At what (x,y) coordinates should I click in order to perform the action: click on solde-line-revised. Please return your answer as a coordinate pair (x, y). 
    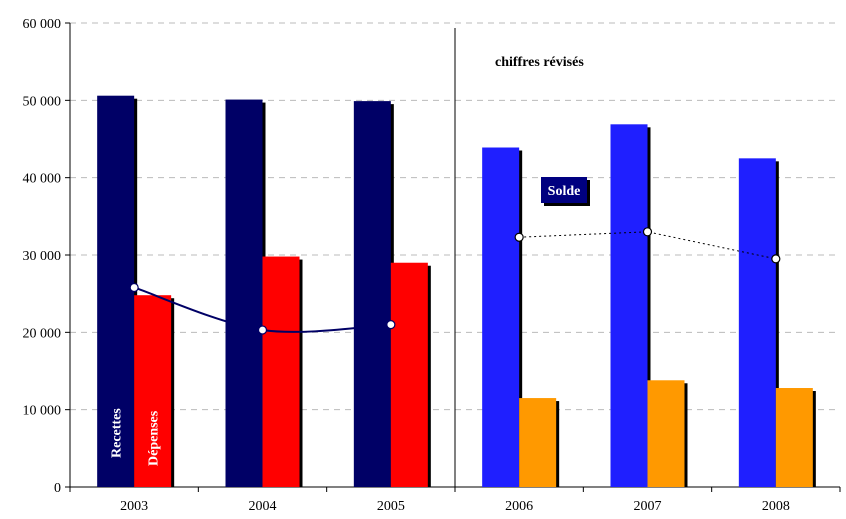
    Looking at the image, I should click on (647, 245).